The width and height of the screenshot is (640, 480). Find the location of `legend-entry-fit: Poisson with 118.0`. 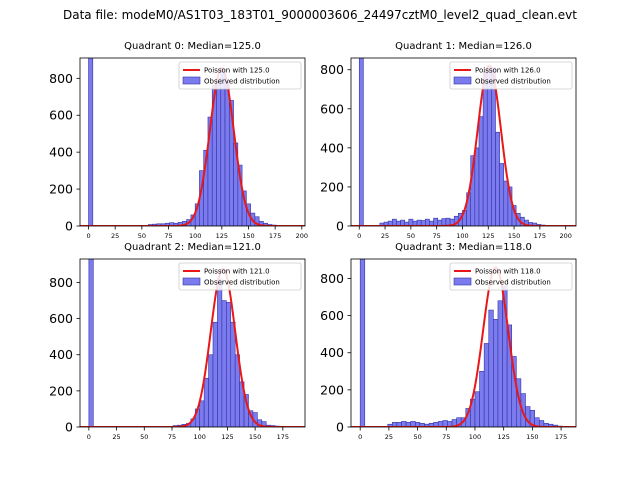

legend-entry-fit: Poisson with 118.0 is located at coordinates (508, 272).